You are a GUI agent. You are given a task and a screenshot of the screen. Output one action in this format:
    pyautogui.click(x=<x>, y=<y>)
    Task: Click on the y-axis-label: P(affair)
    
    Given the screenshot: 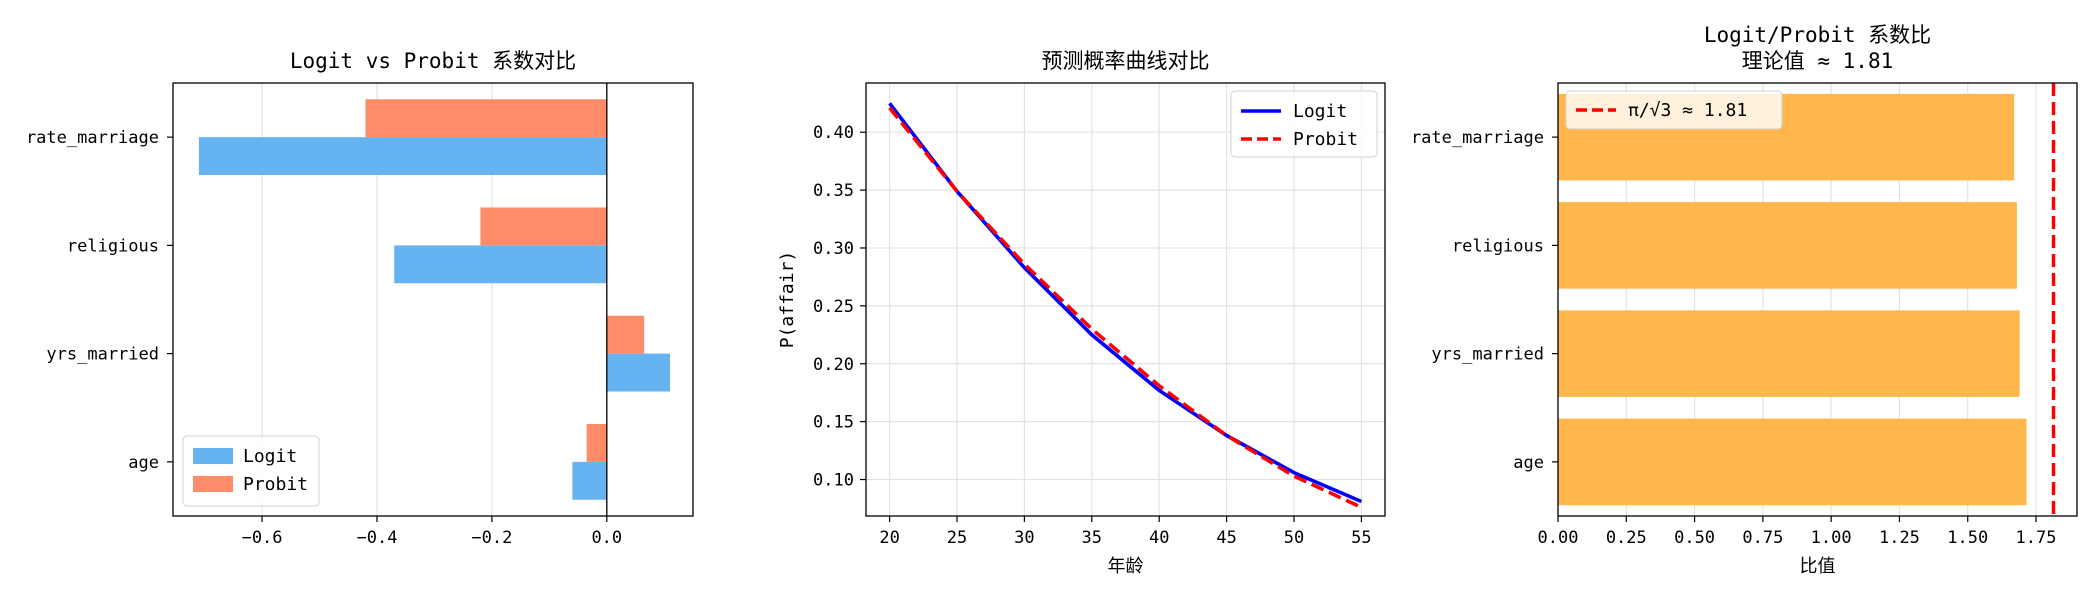 What is the action you would take?
    pyautogui.click(x=787, y=300)
    